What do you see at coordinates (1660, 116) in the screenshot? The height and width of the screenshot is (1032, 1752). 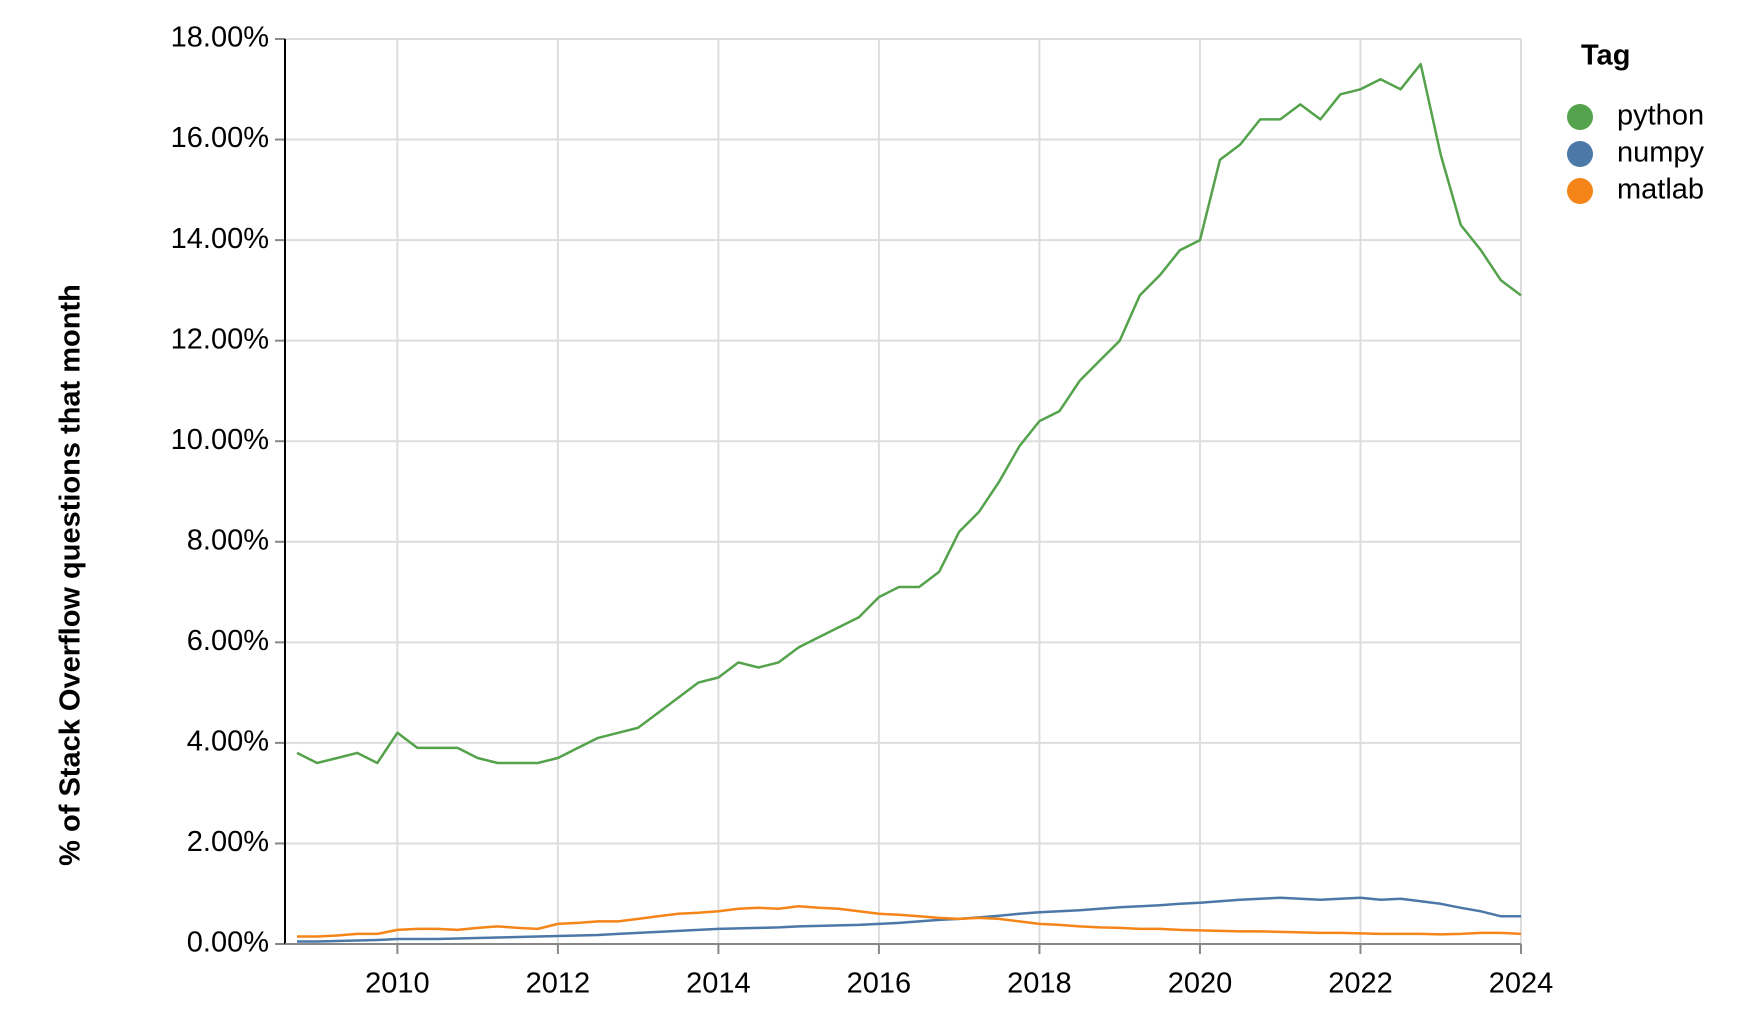 I see `legend-label: python` at bounding box center [1660, 116].